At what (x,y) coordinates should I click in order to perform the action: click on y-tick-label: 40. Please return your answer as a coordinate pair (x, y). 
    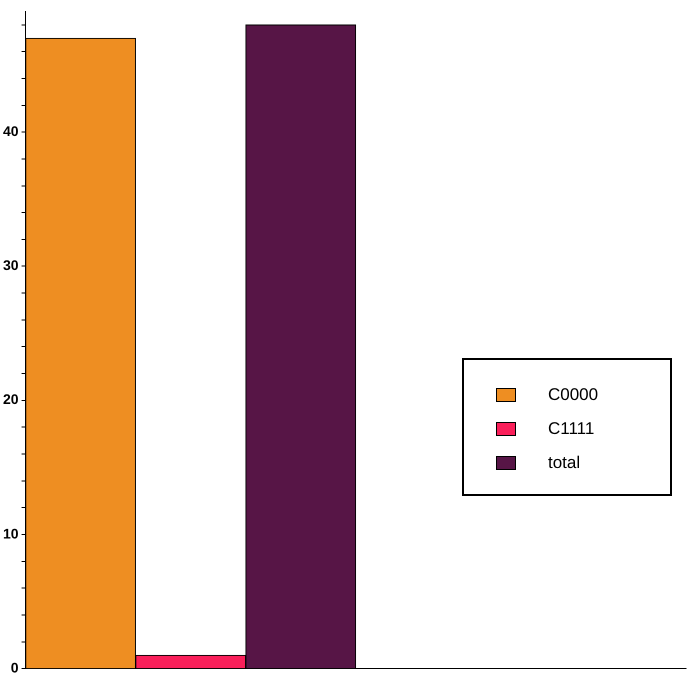
    Looking at the image, I should click on (10, 130).